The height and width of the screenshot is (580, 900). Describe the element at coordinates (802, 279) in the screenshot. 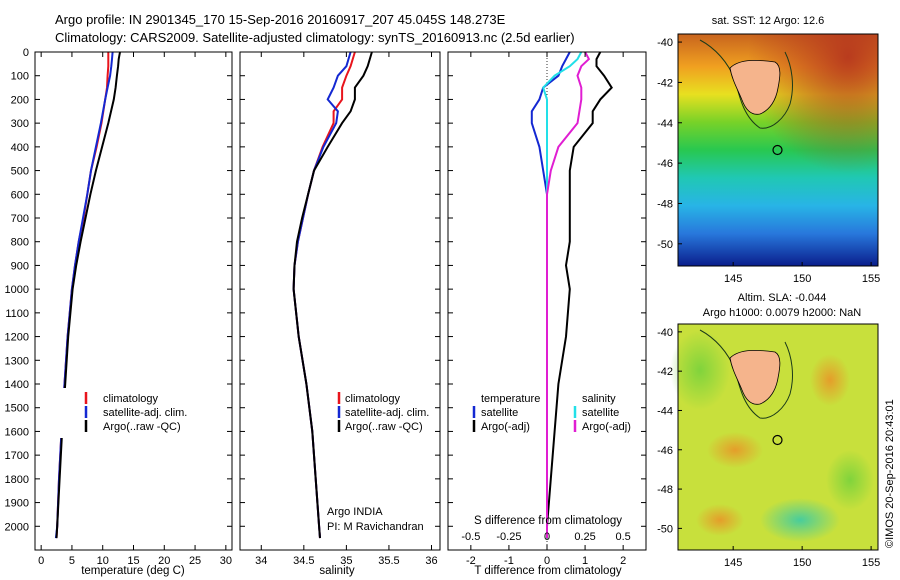

I see `sst-xtick-label: 150` at that location.